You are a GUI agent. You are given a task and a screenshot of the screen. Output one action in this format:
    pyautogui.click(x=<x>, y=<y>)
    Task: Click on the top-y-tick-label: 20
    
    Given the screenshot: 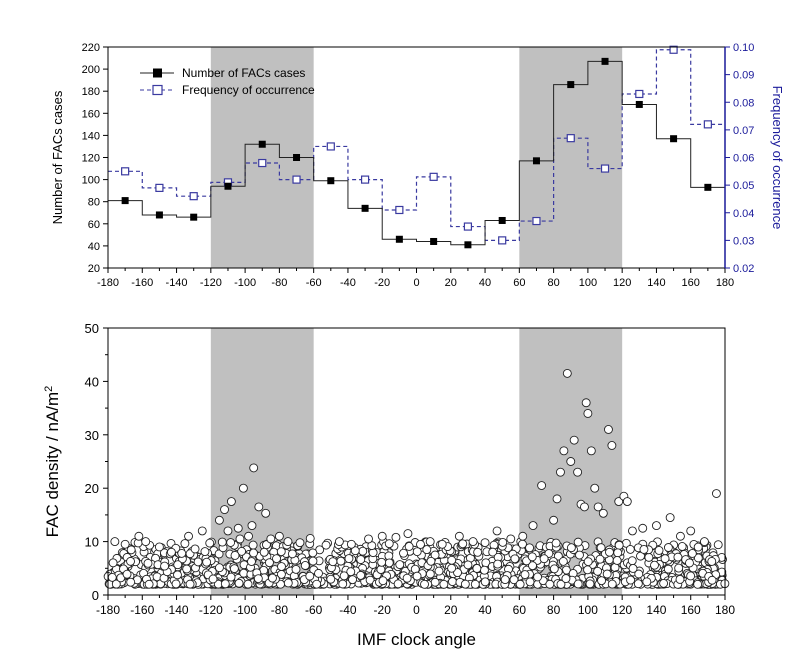 What is the action you would take?
    pyautogui.click(x=94, y=269)
    